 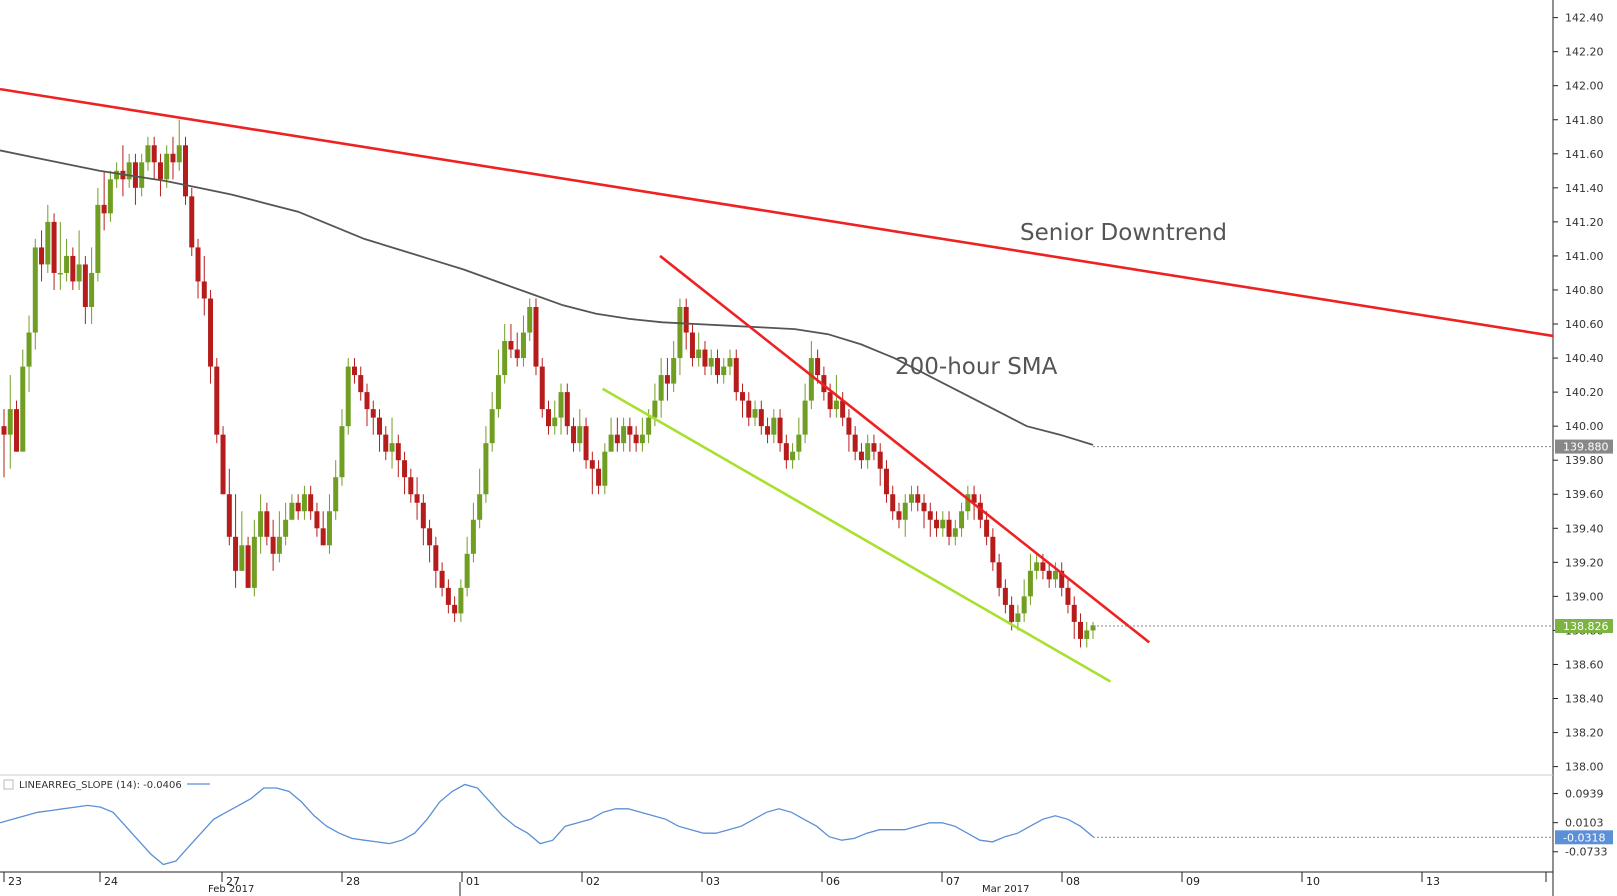 I want to click on x-tick-label: 07, so click(x=953, y=881).